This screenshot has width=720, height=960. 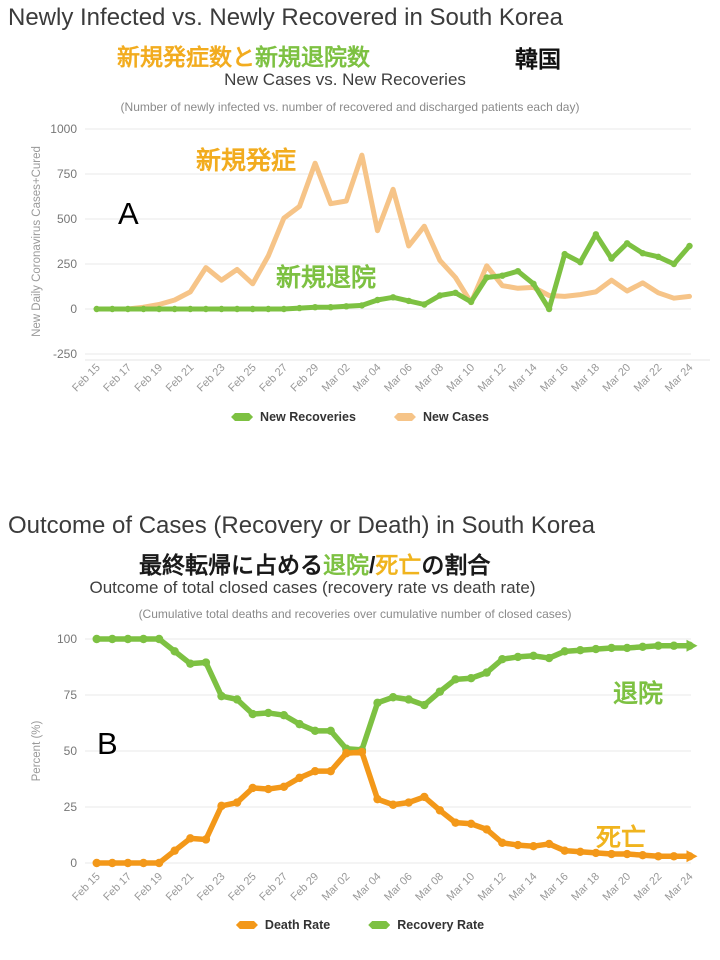 I want to click on legend-label: Death Rate, so click(x=297, y=925).